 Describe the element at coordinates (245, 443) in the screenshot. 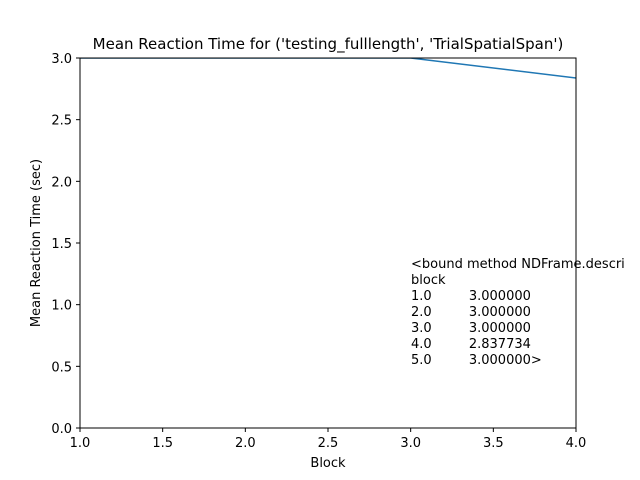

I see `x-tick-label: 2.0` at that location.